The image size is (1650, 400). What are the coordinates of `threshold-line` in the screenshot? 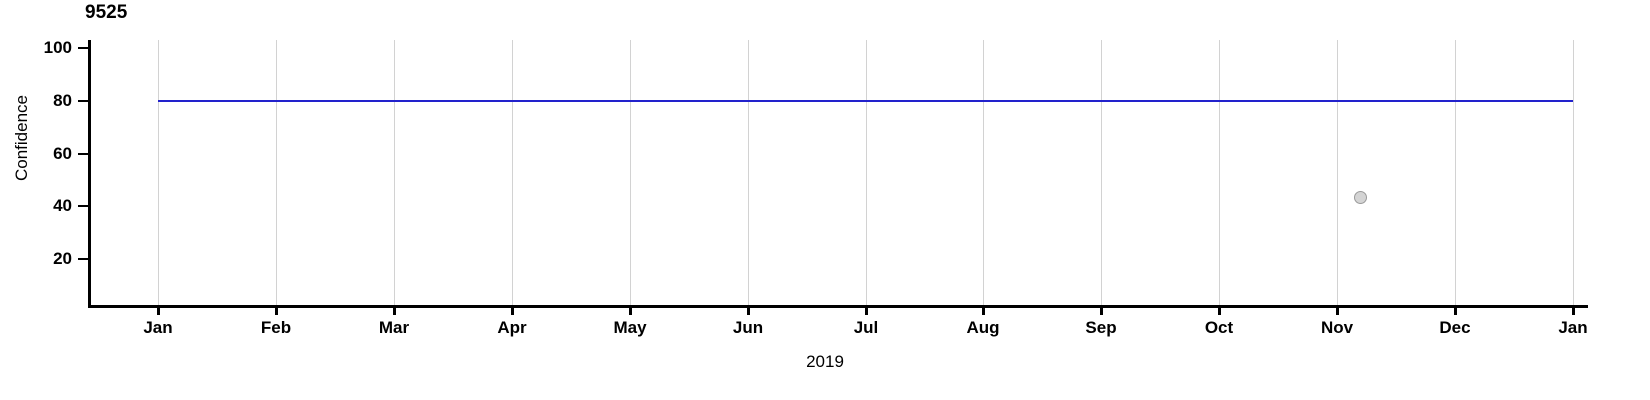 It's located at (865, 100).